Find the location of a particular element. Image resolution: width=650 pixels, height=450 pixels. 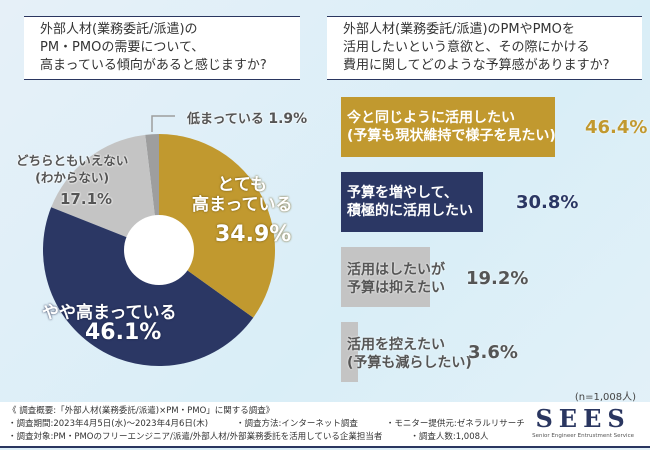

bar-label-increase: 予算を増やして、 積極的に活用したい is located at coordinates (410, 202).